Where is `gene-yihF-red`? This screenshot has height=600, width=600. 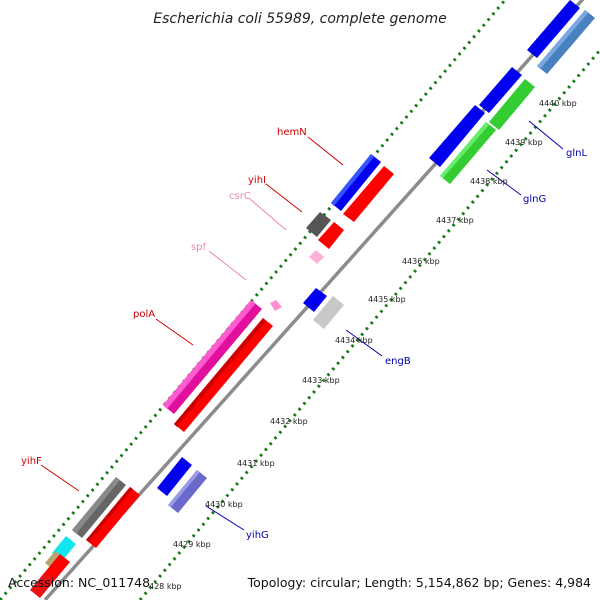 gene-yihF-red is located at coordinates (113, 517).